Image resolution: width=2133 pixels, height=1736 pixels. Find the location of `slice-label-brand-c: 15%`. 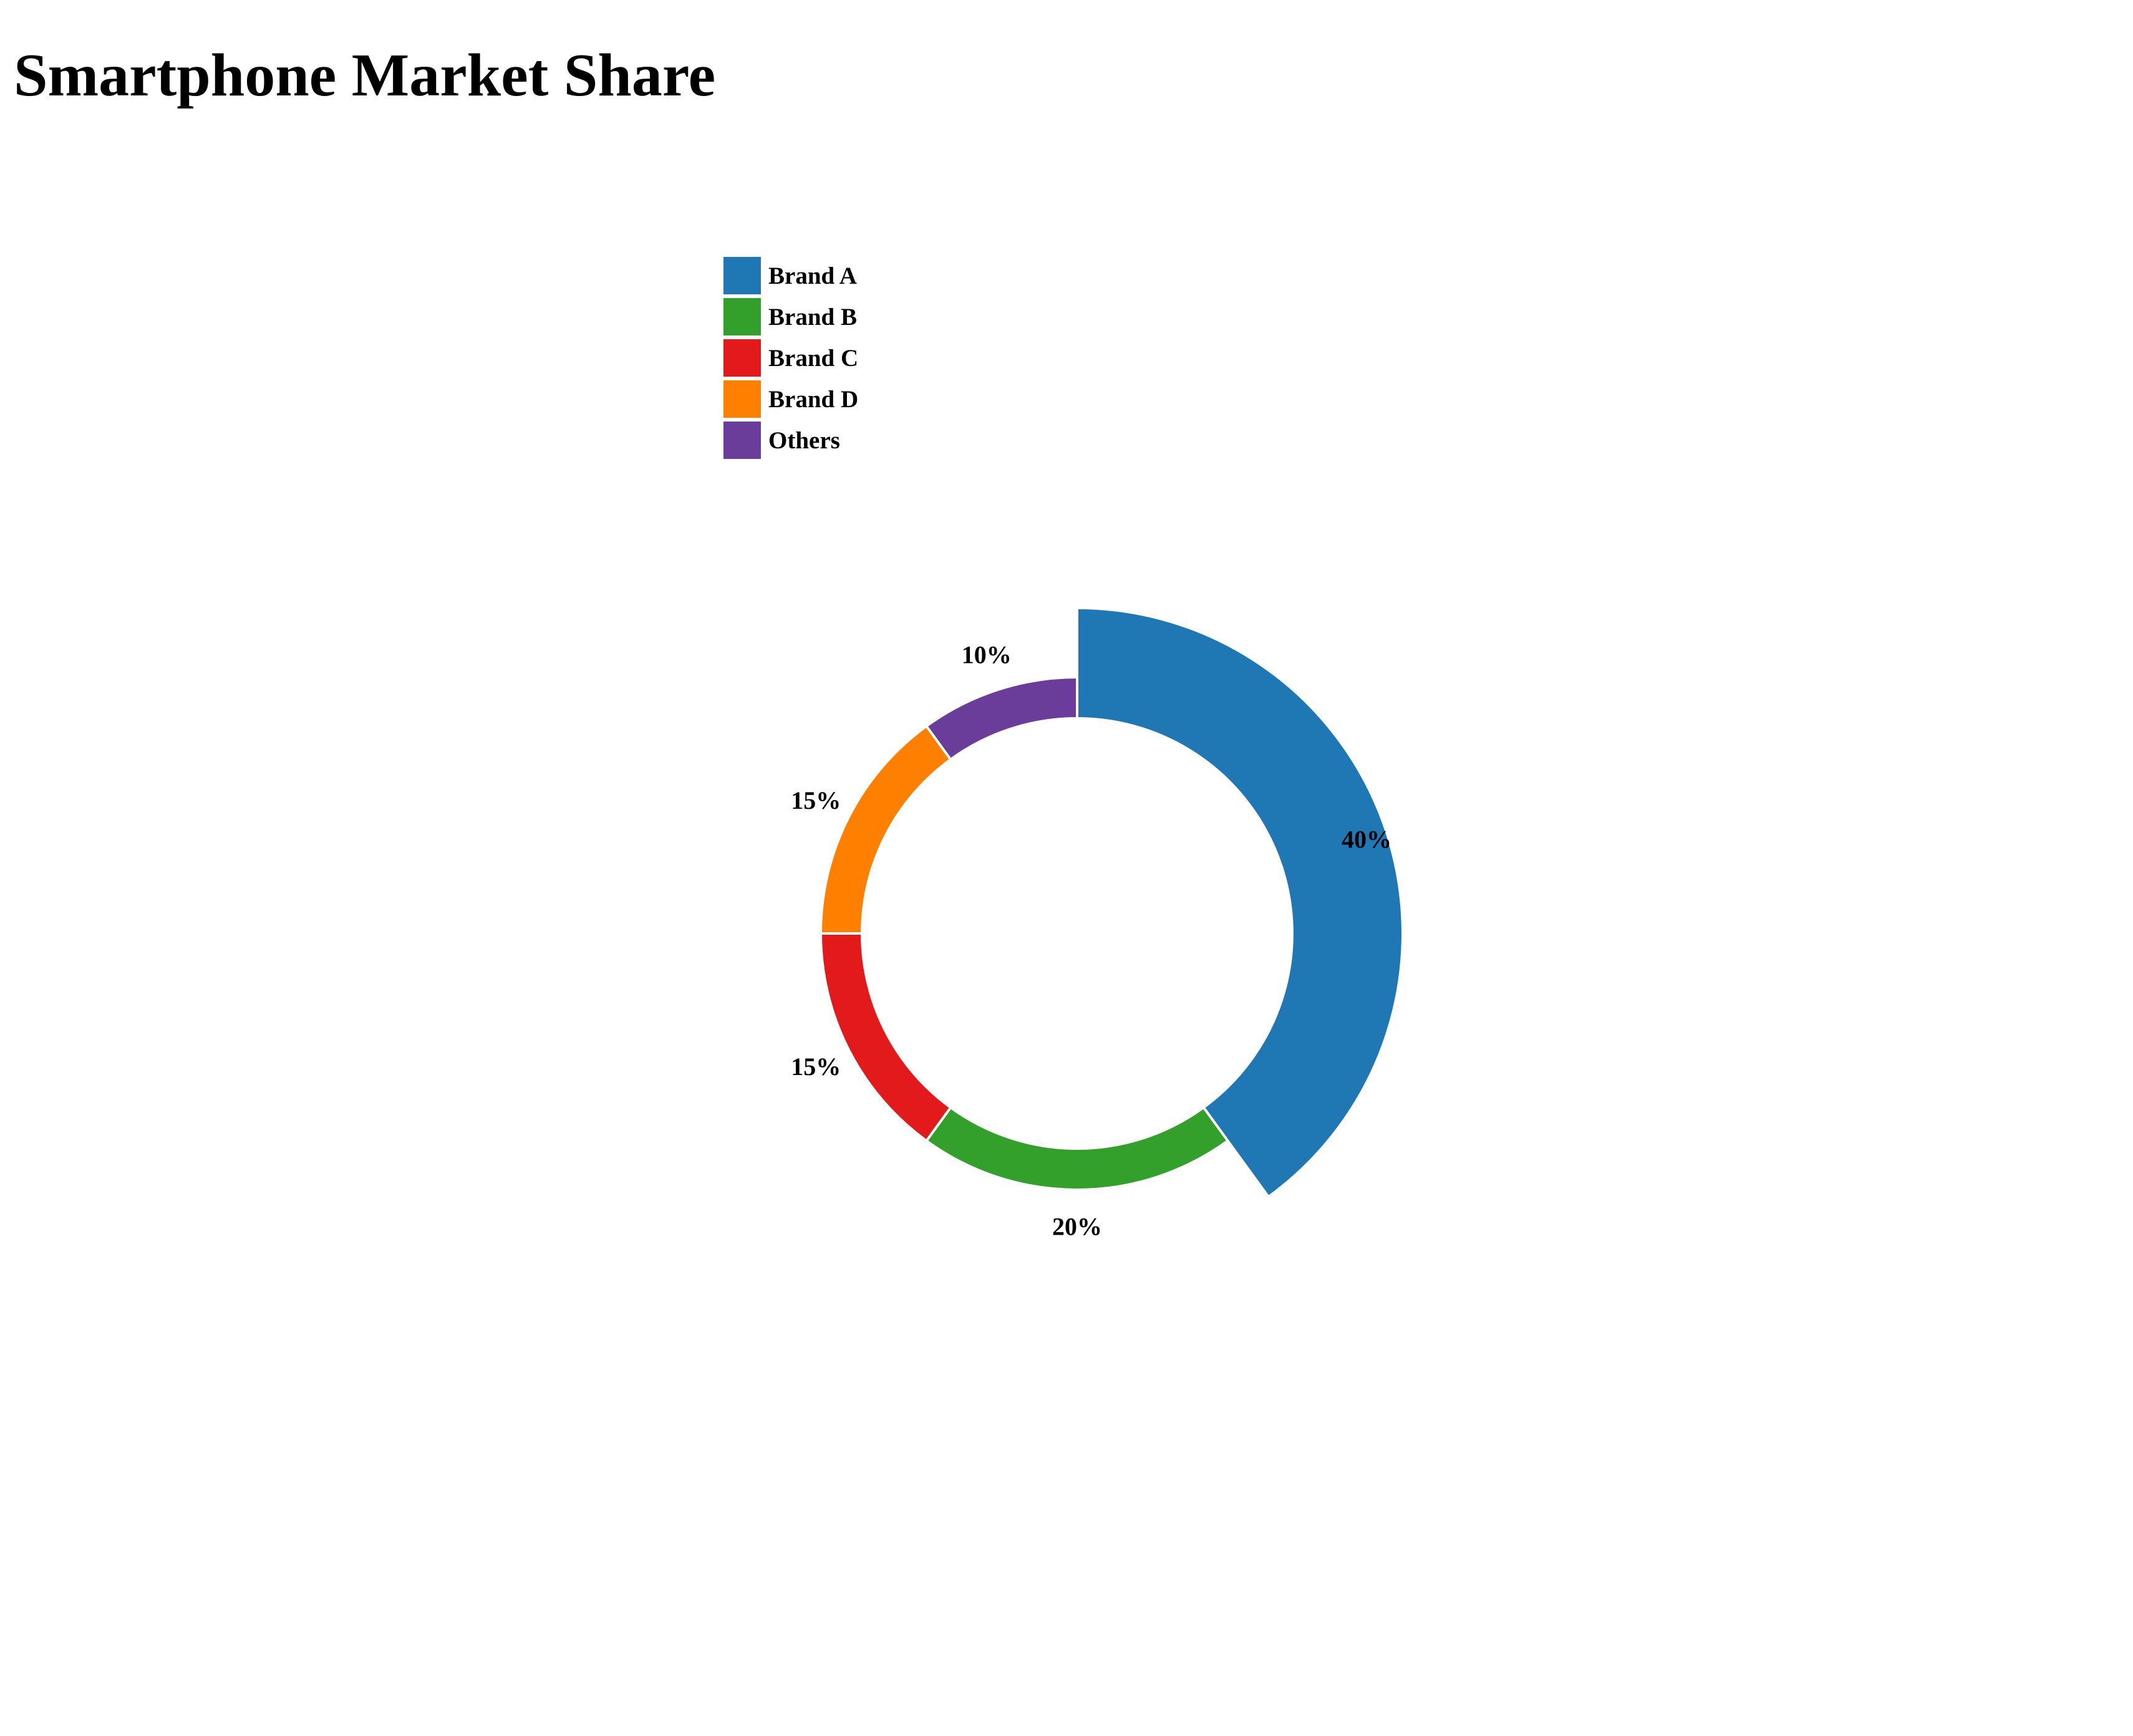

slice-label-brand-c: 15% is located at coordinates (816, 1067).